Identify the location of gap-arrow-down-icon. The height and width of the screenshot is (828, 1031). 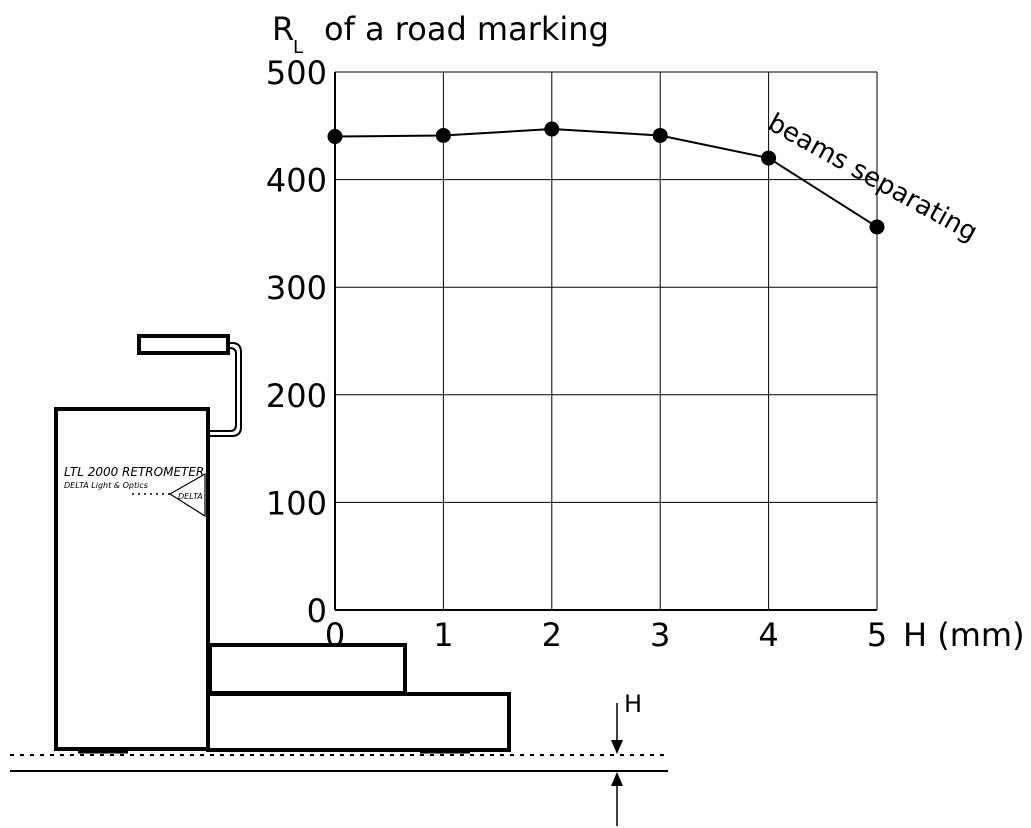
(617, 747).